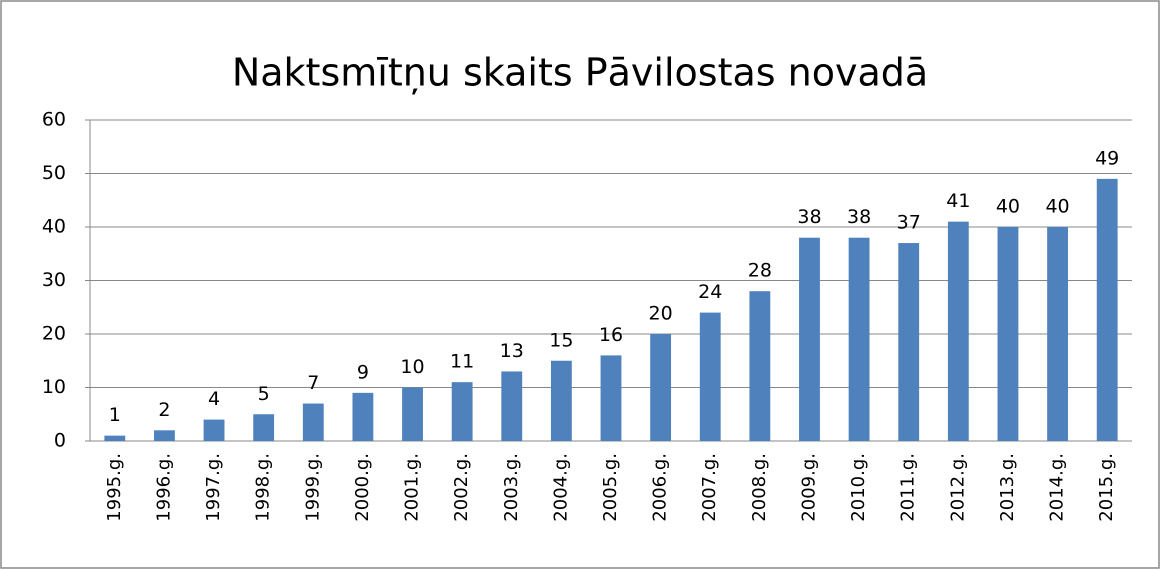  I want to click on x-tick-label: 2011.g., so click(908, 487).